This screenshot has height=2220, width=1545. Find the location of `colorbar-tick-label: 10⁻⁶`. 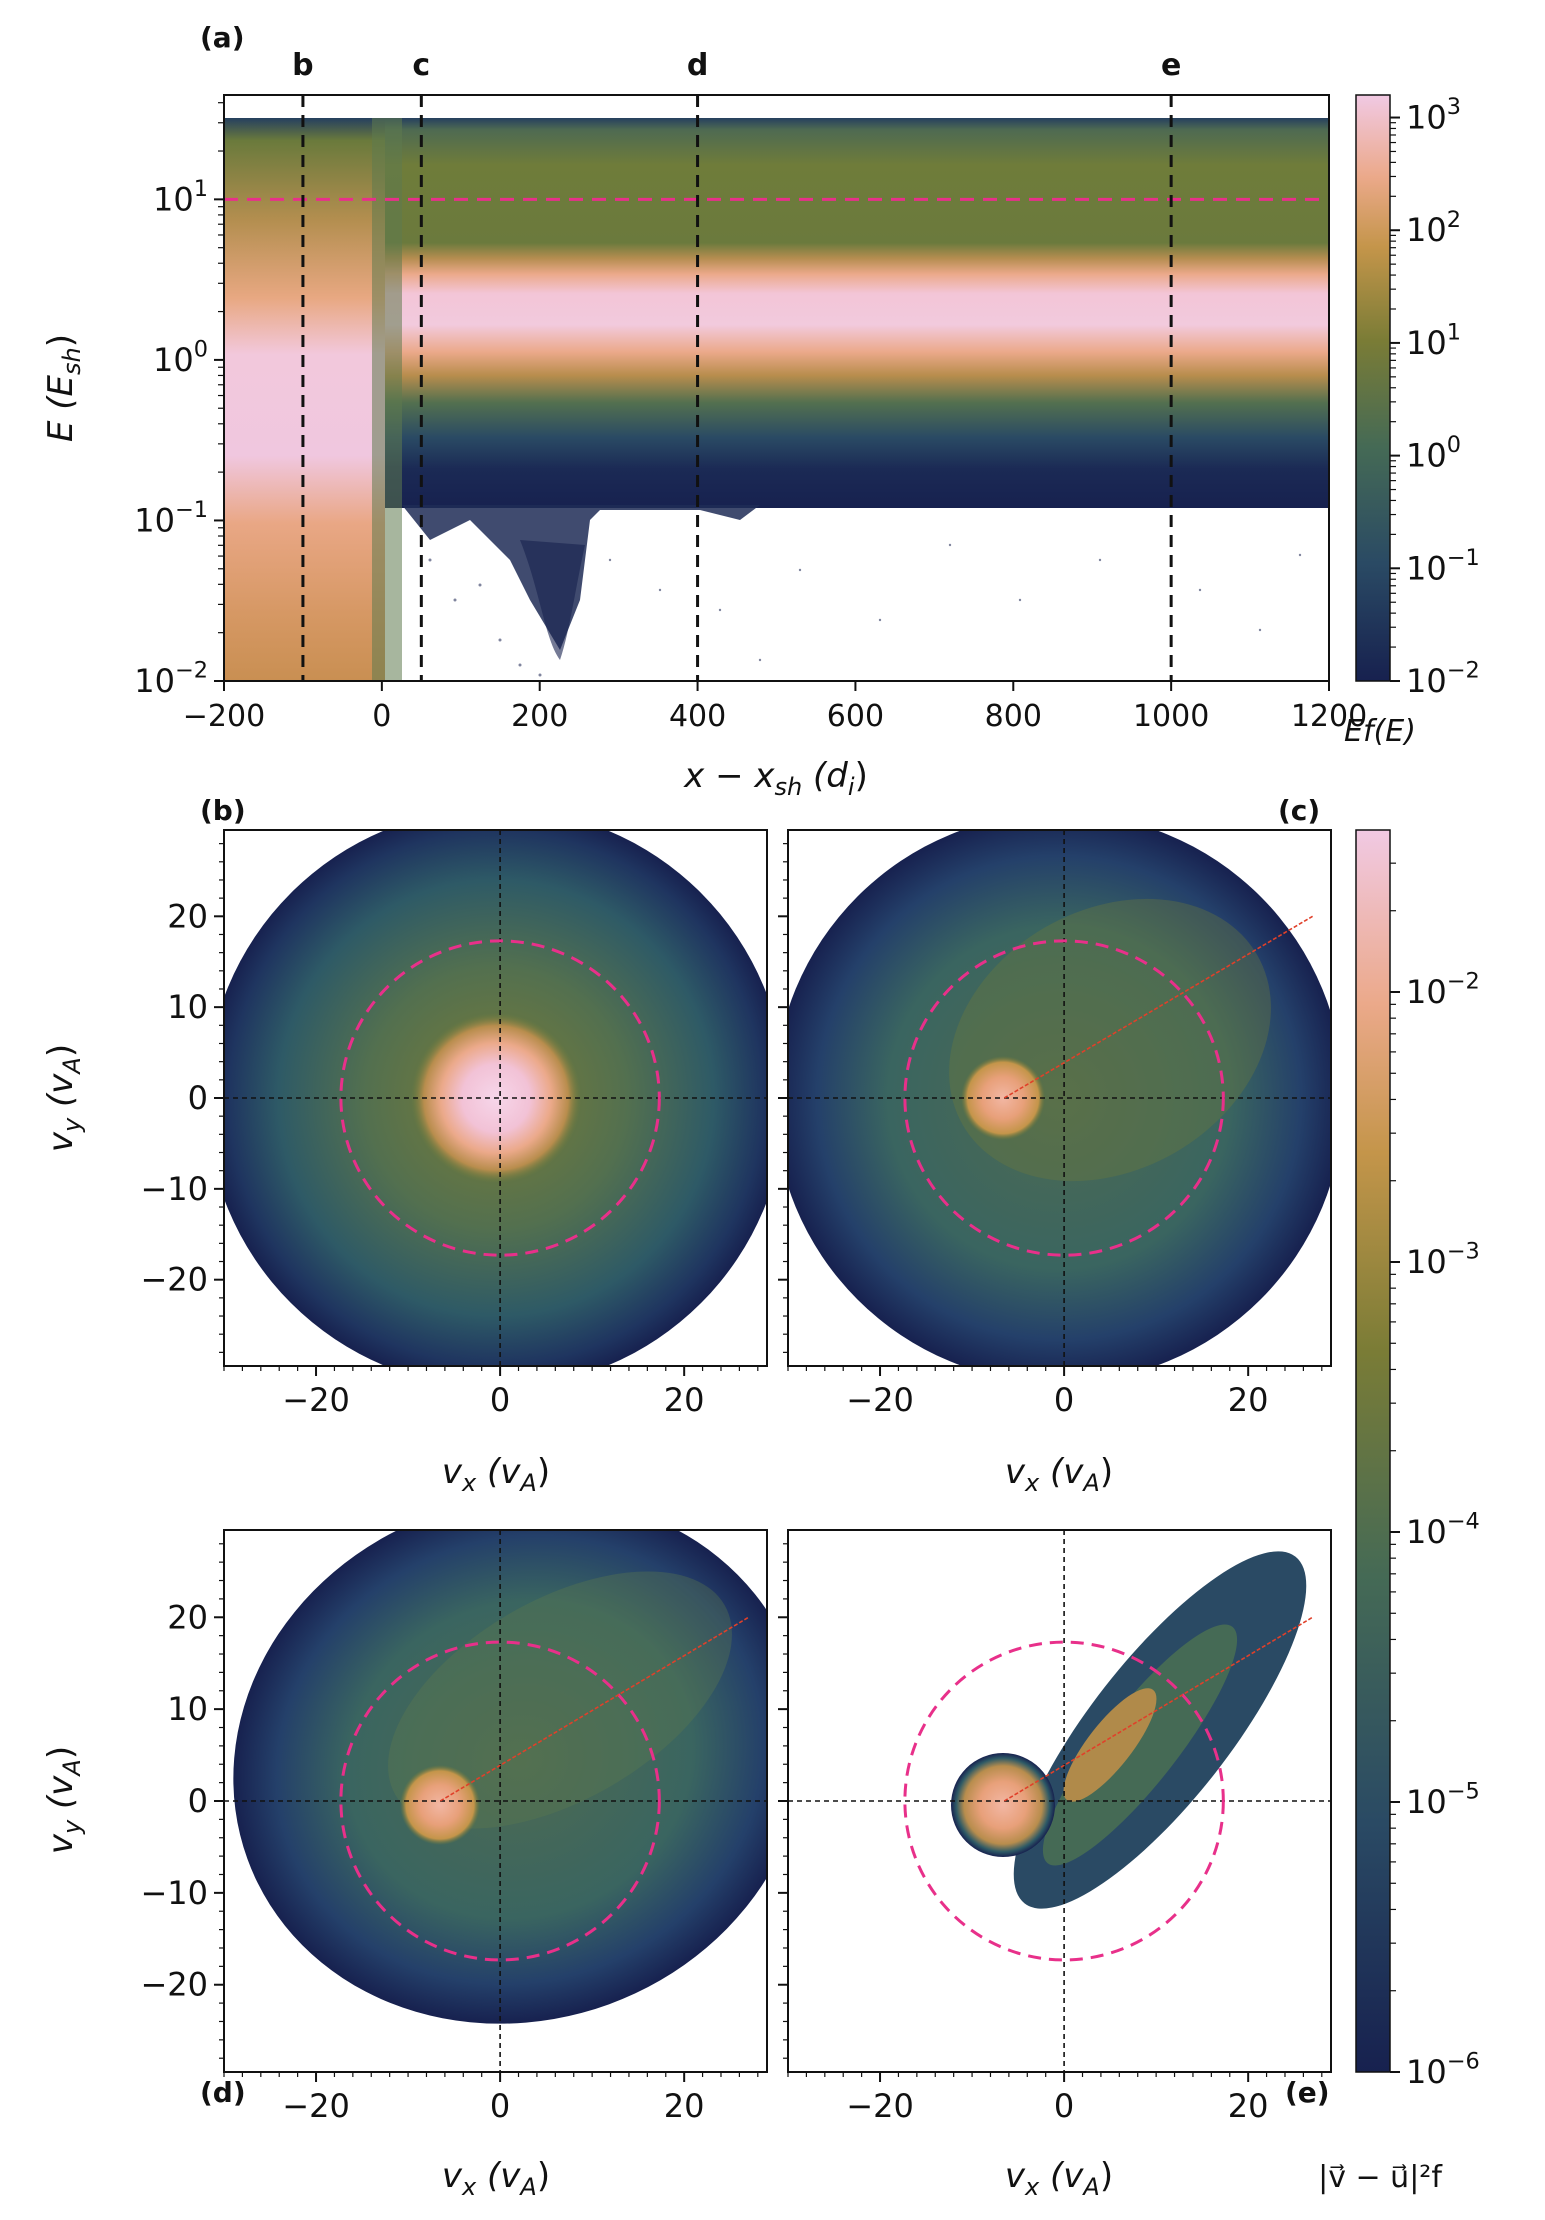

colorbar-tick-label: 10⁻⁶ is located at coordinates (1443, 2070).